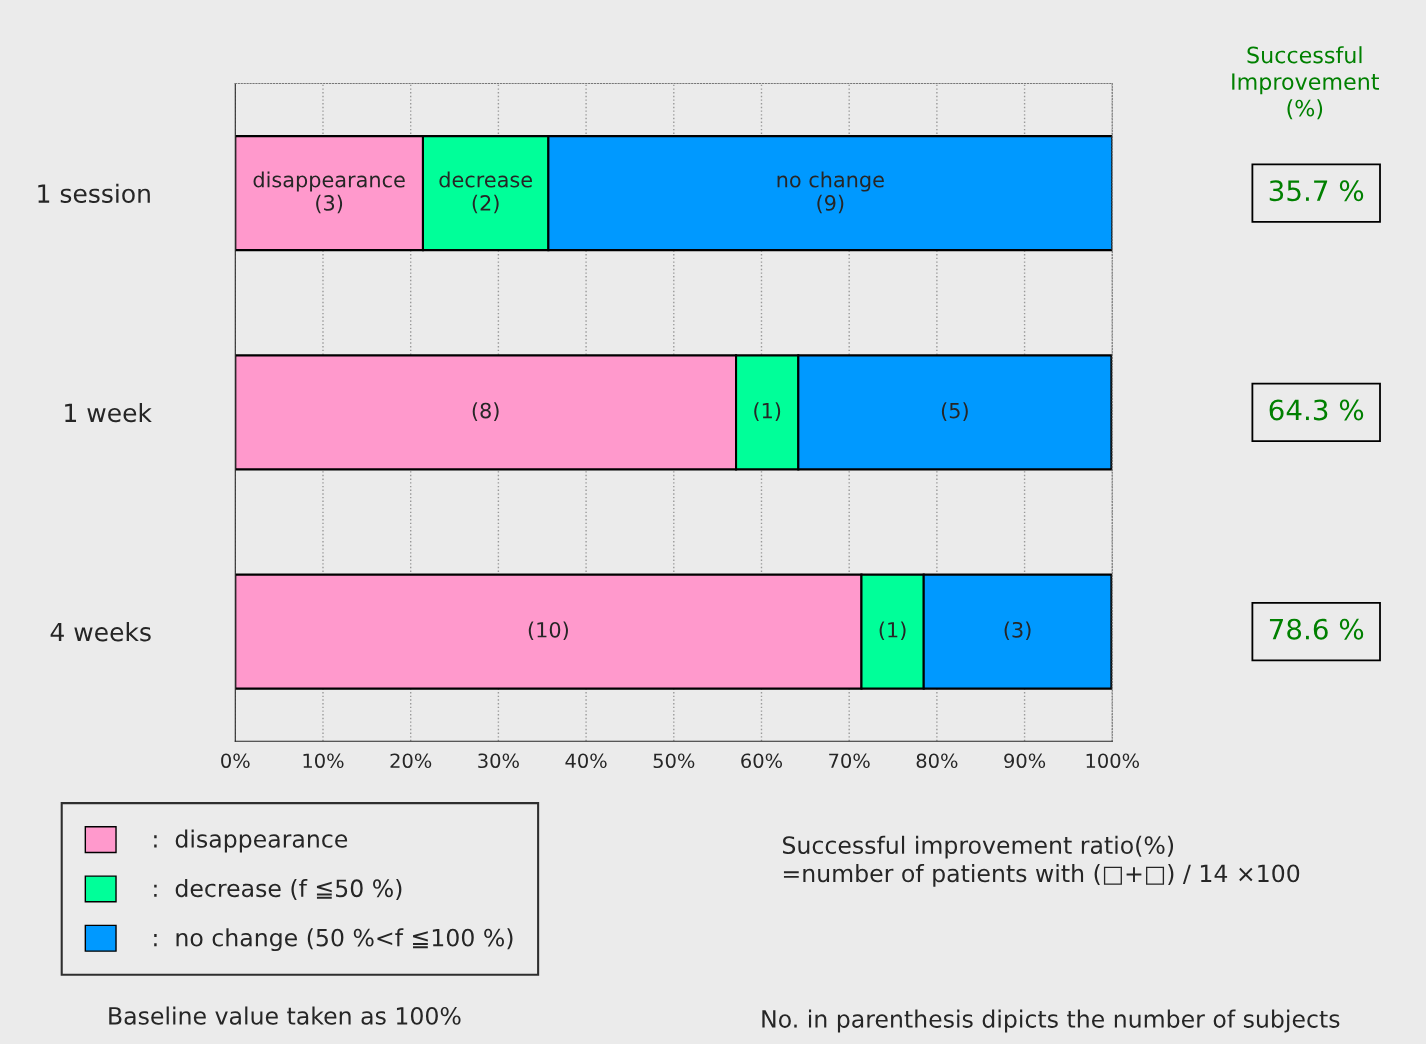 The height and width of the screenshot is (1044, 1426). I want to click on y-tick-label: 4 weeks, so click(100, 632).